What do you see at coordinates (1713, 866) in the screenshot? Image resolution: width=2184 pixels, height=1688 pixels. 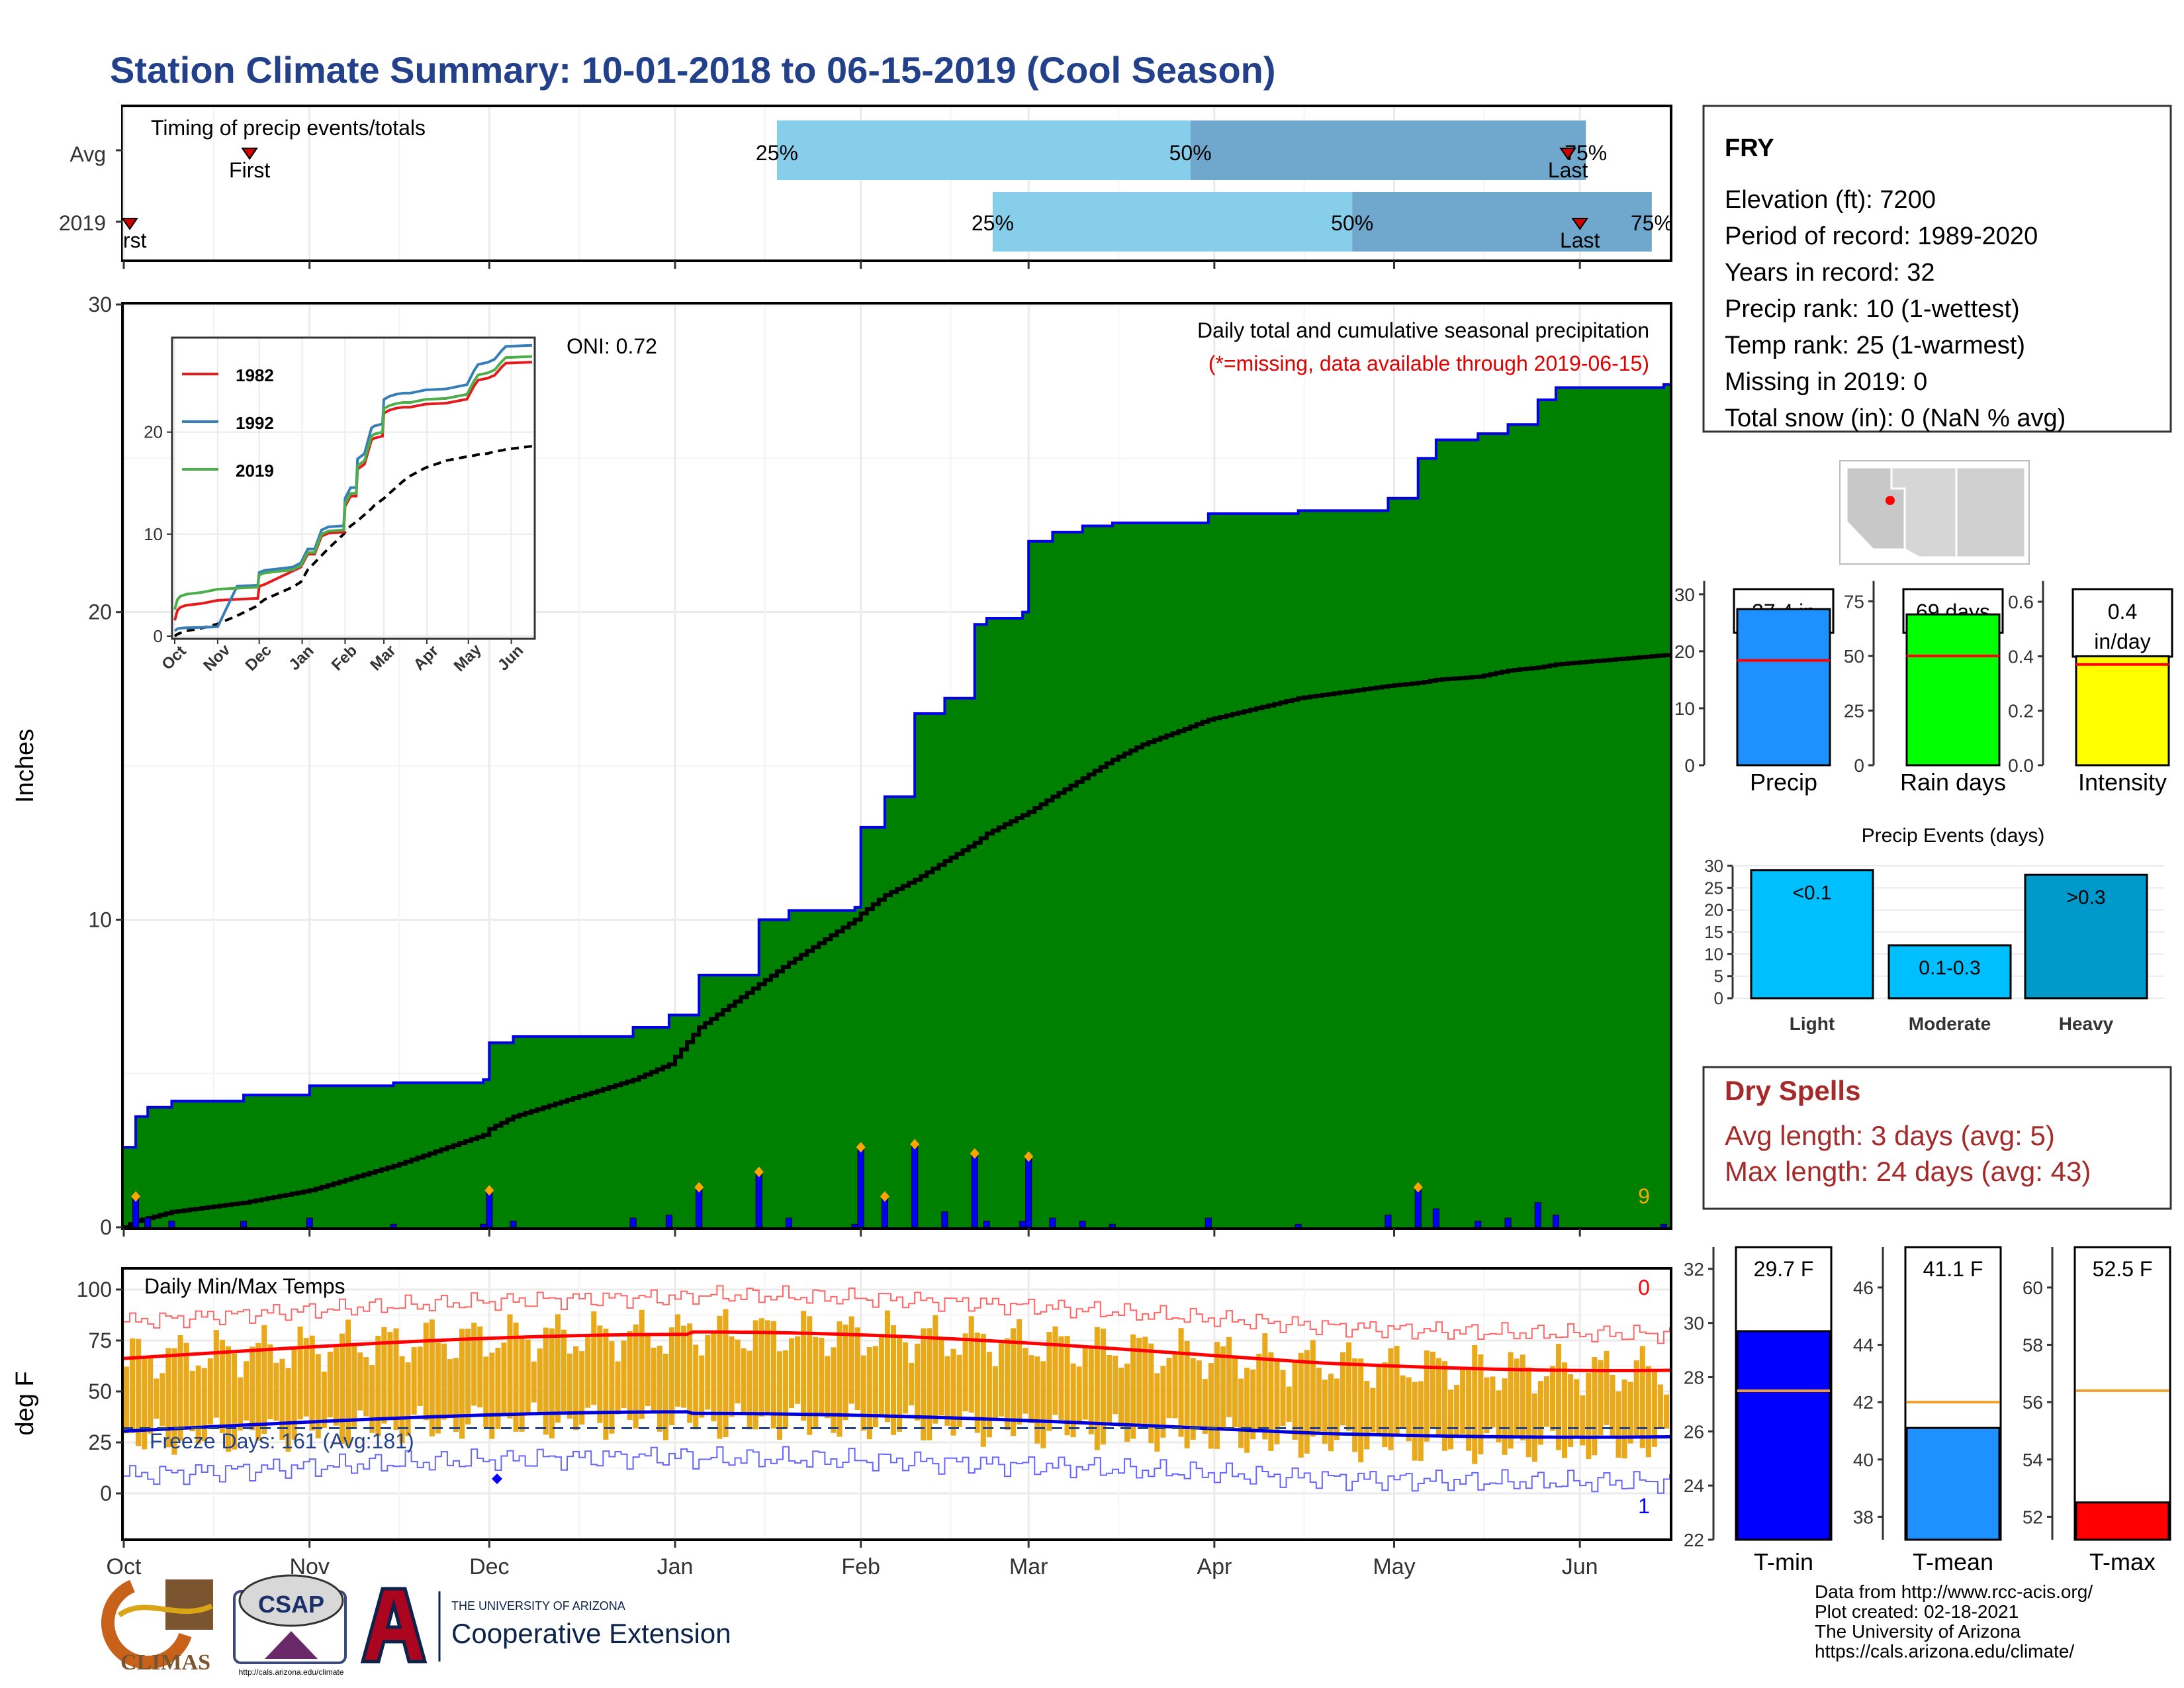 I see `events-ytick-label: 30` at bounding box center [1713, 866].